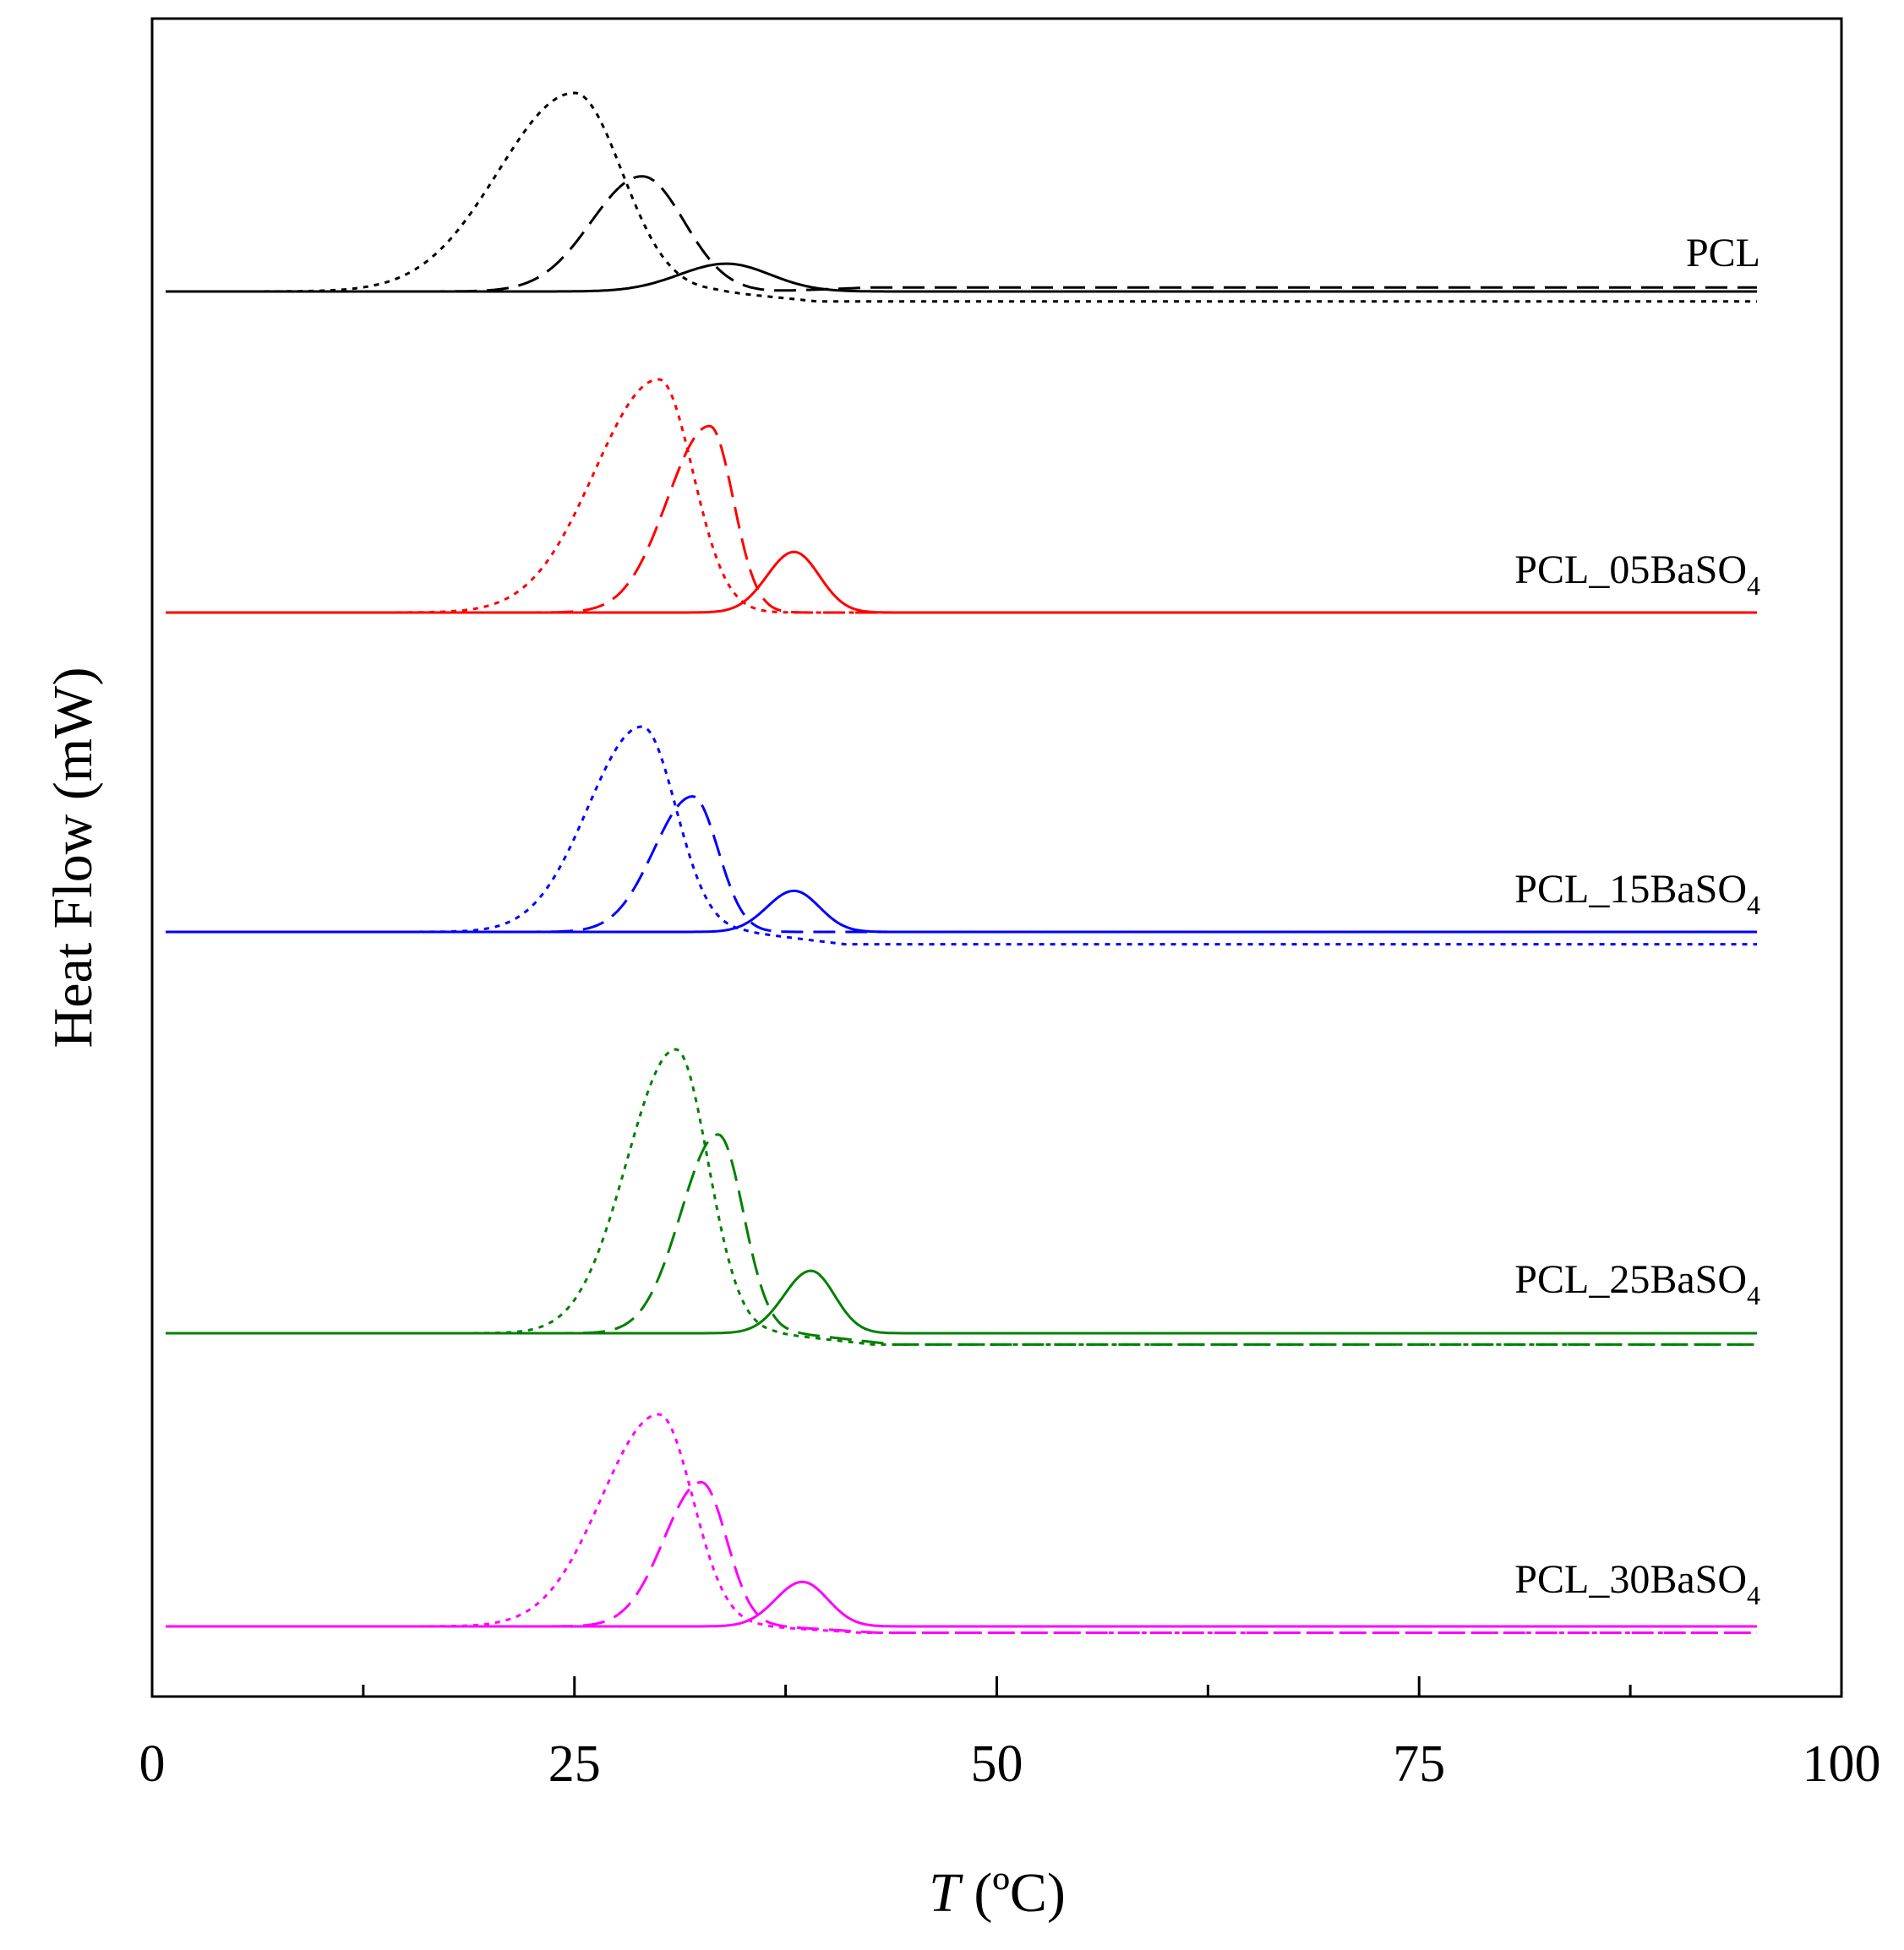  Describe the element at coordinates (1637, 893) in the screenshot. I see `series-label-pcl_15baso4: PCL_15BaSO4` at that location.